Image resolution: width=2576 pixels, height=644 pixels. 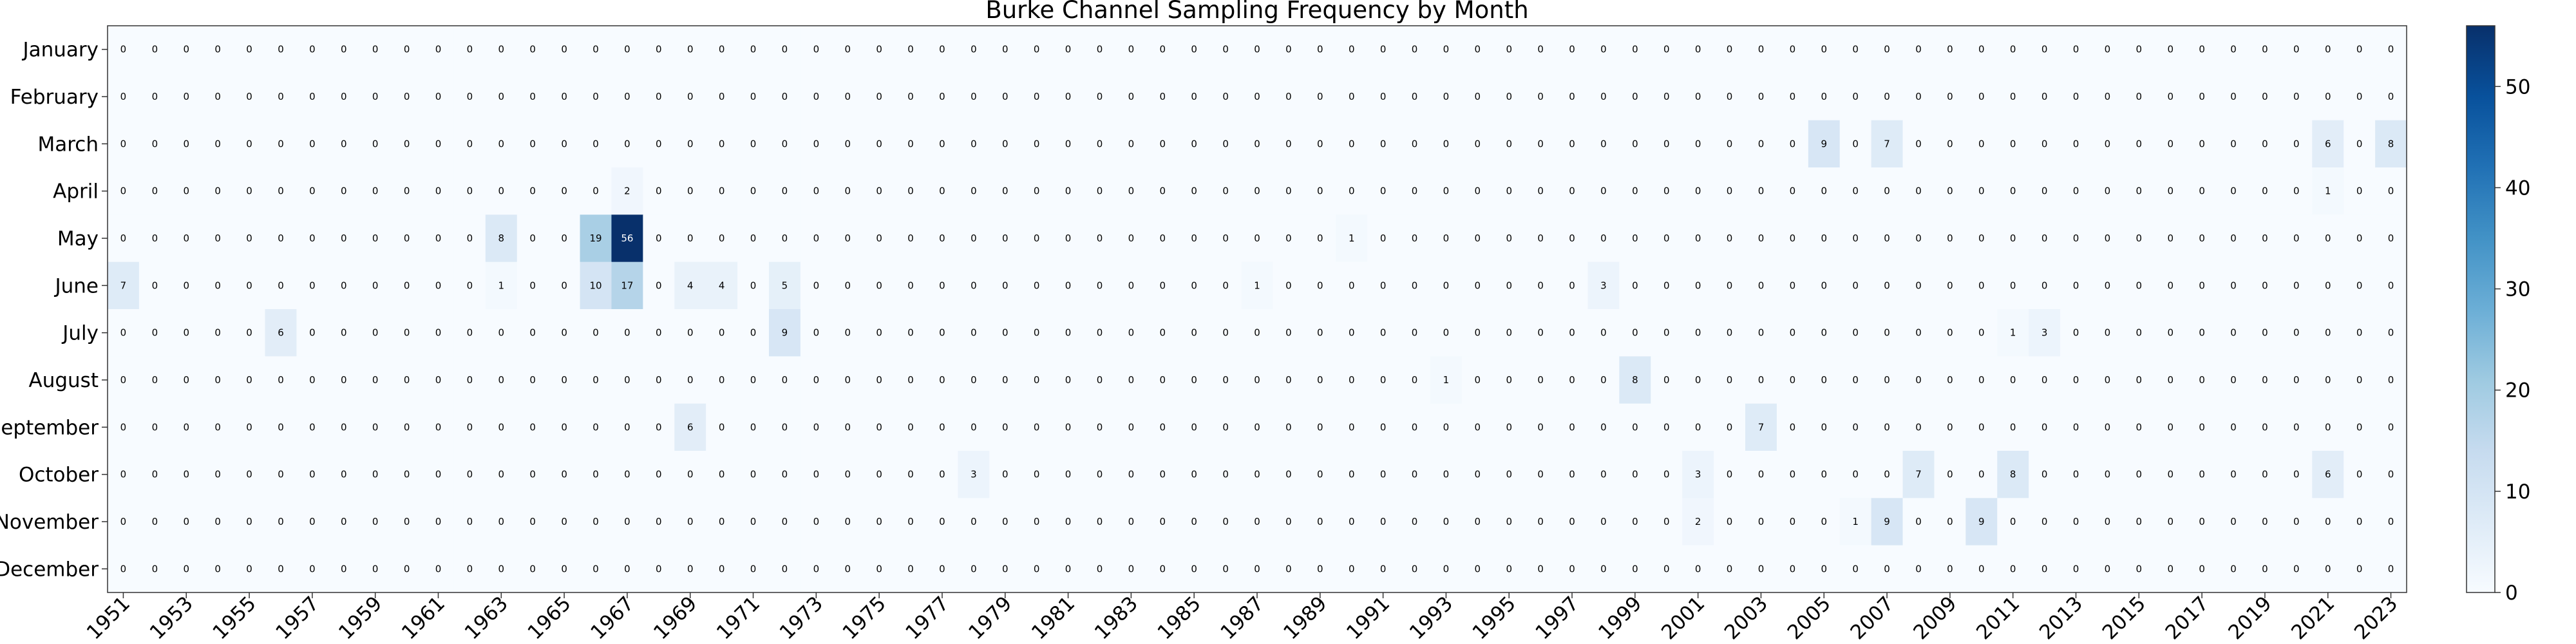 I want to click on x-tick-label: 2009, so click(x=1935, y=618).